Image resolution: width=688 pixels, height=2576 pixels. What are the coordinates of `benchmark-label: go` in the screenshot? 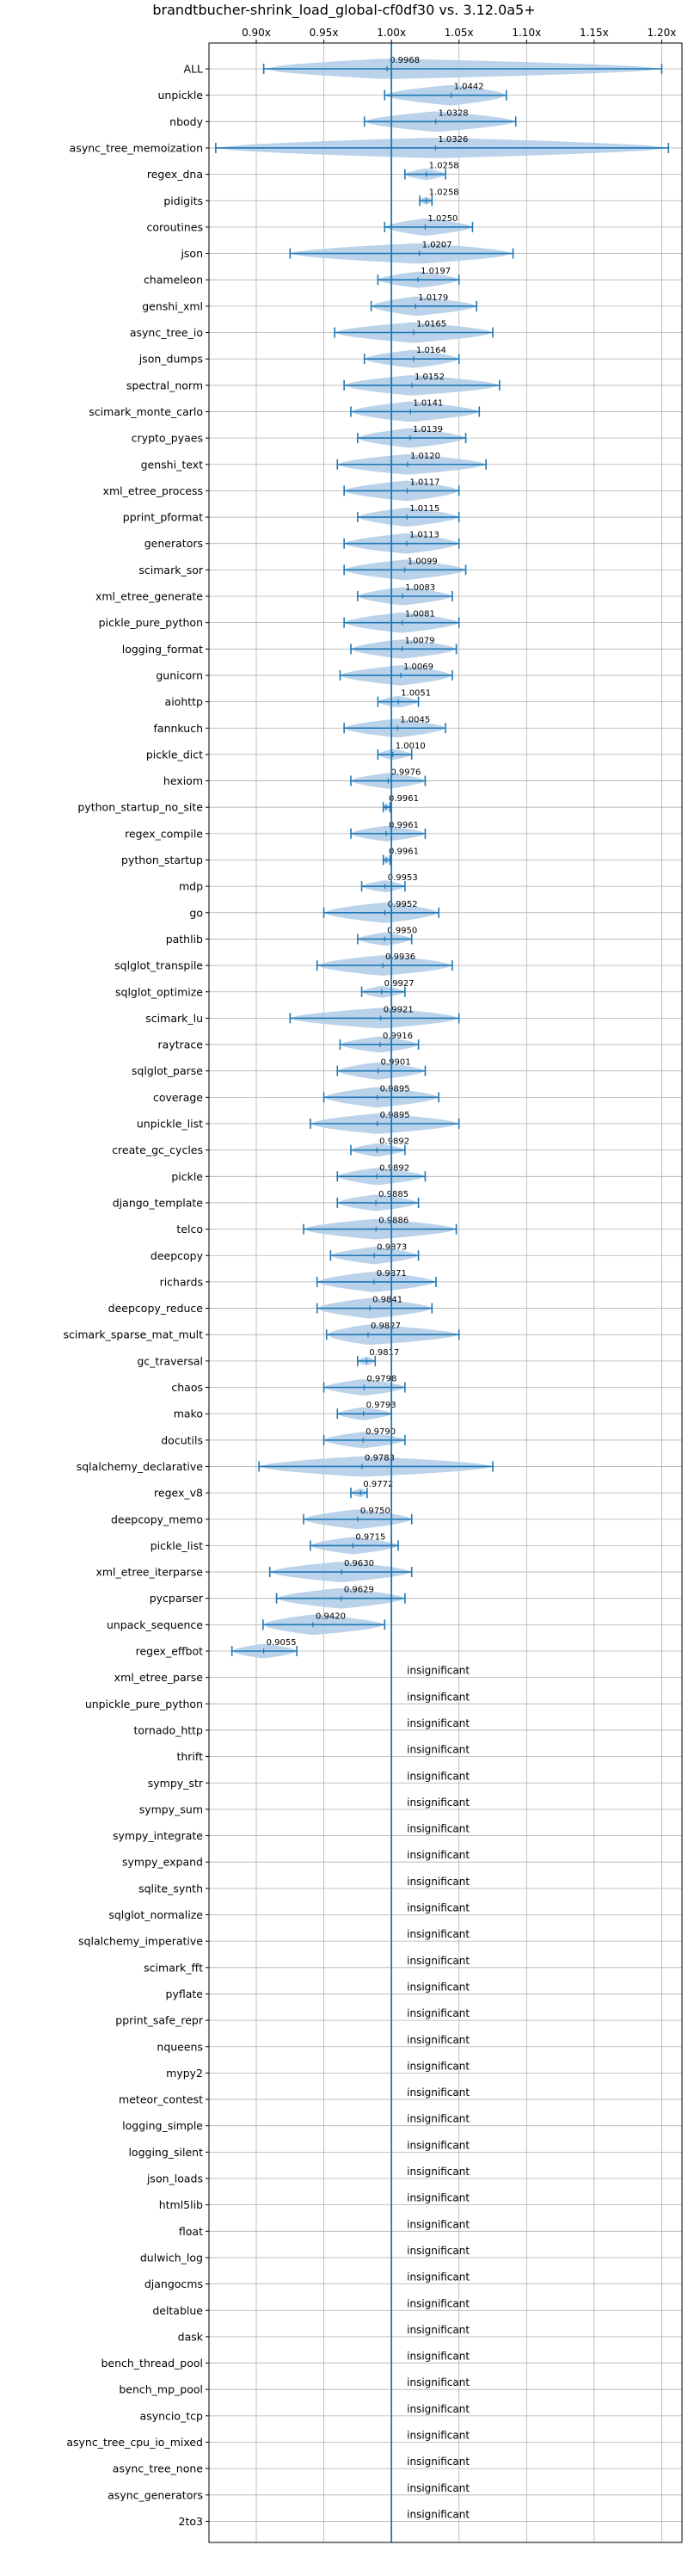 It's located at (196, 912).